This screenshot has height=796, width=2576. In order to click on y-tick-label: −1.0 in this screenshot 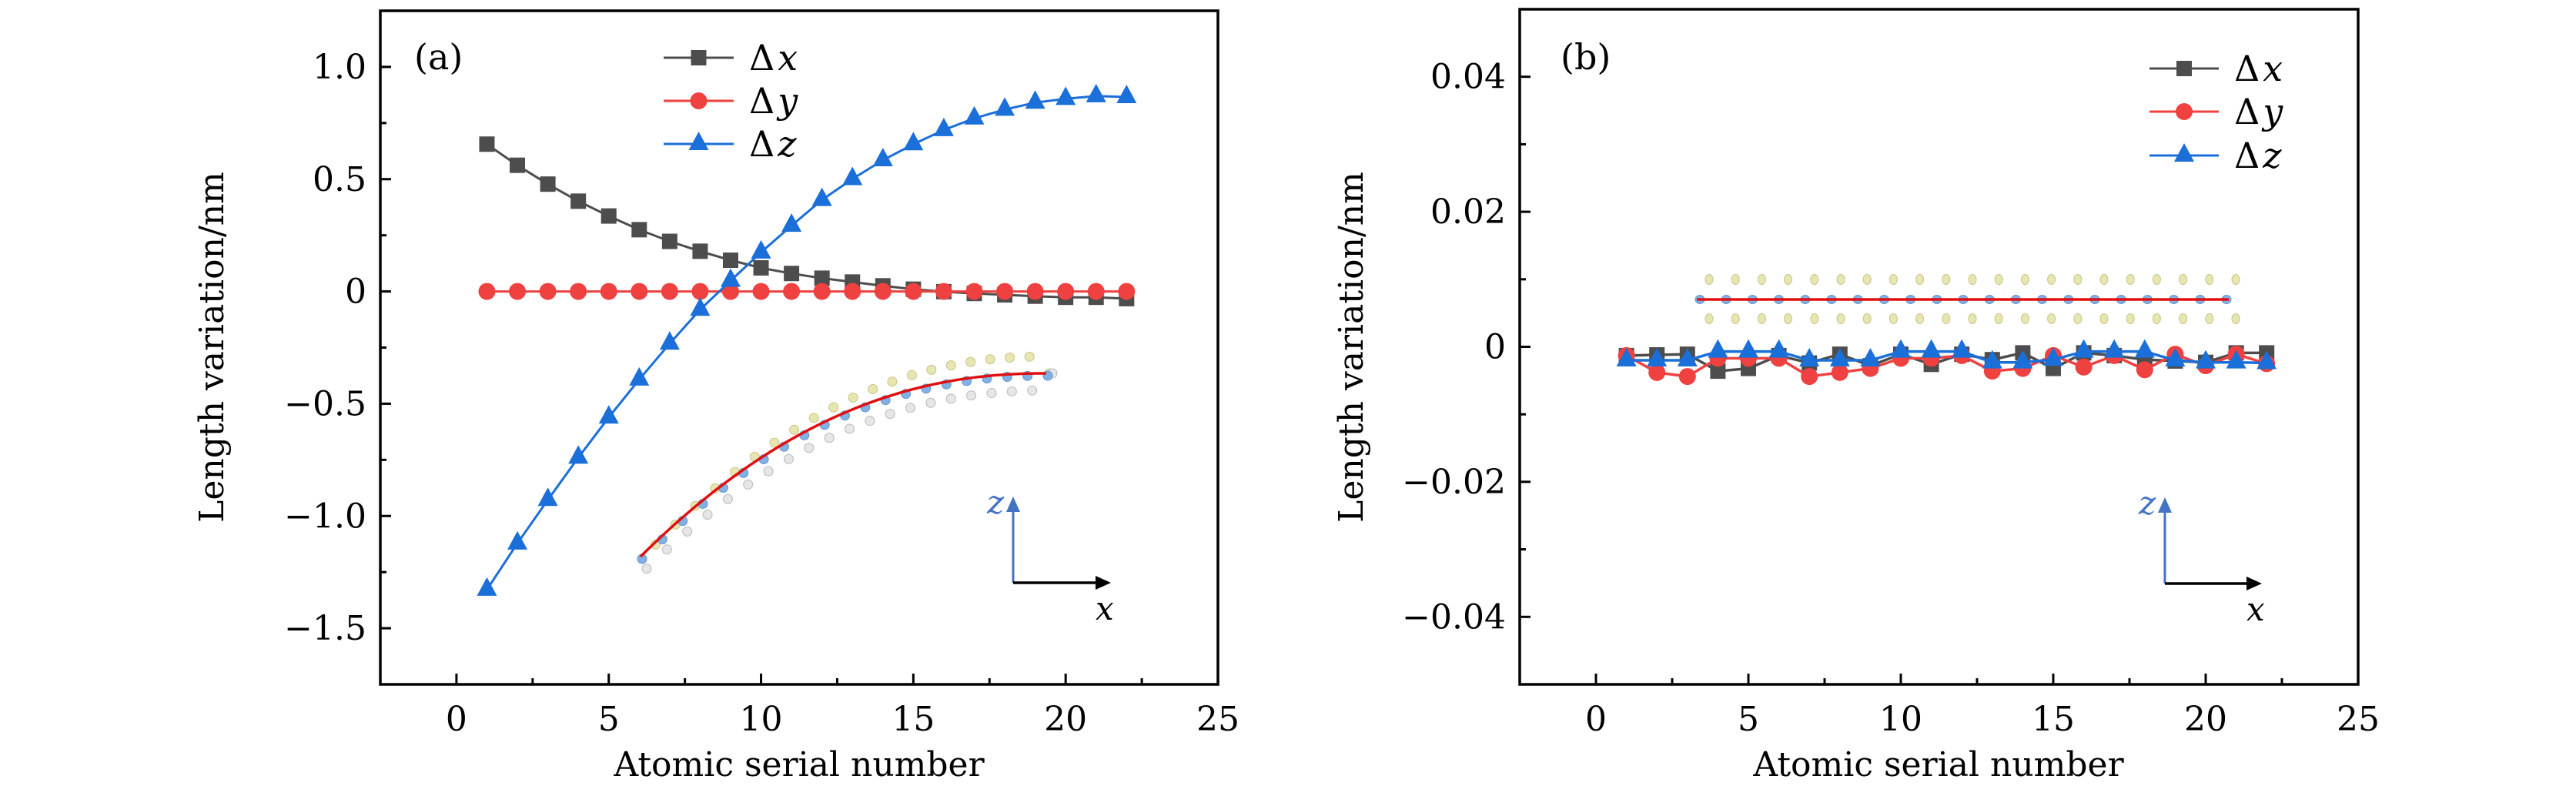, I will do `click(325, 516)`.